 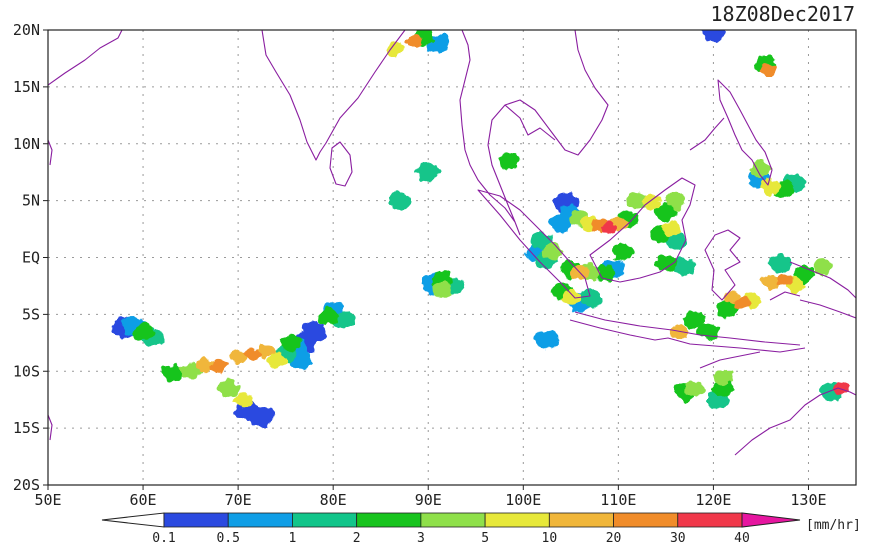 I want to click on coast-africa, so click(x=50, y=152).